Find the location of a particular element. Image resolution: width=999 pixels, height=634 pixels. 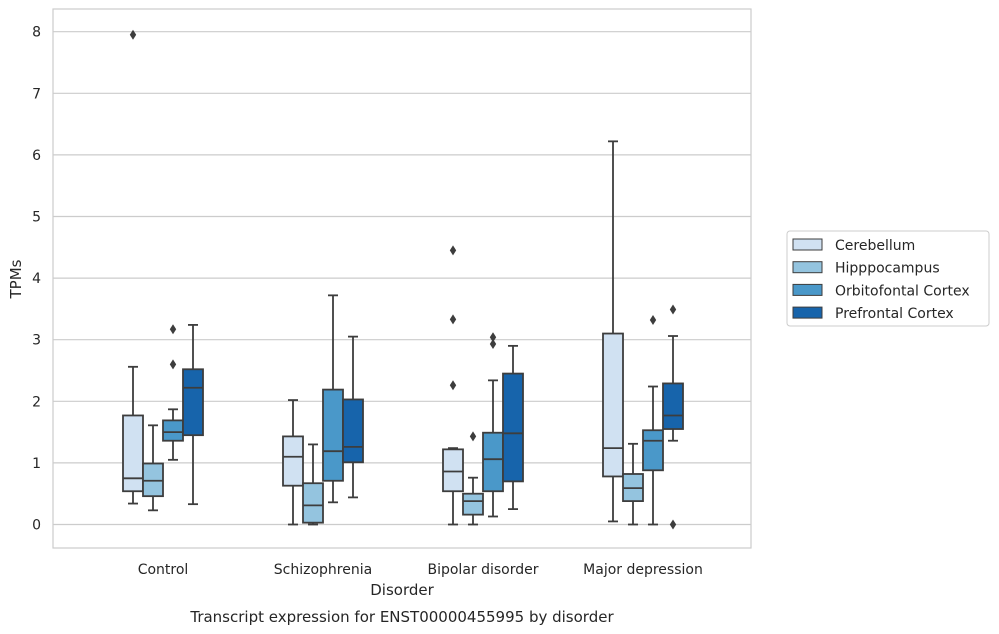

legend-label: Prefrontal Cortex is located at coordinates (894, 314).